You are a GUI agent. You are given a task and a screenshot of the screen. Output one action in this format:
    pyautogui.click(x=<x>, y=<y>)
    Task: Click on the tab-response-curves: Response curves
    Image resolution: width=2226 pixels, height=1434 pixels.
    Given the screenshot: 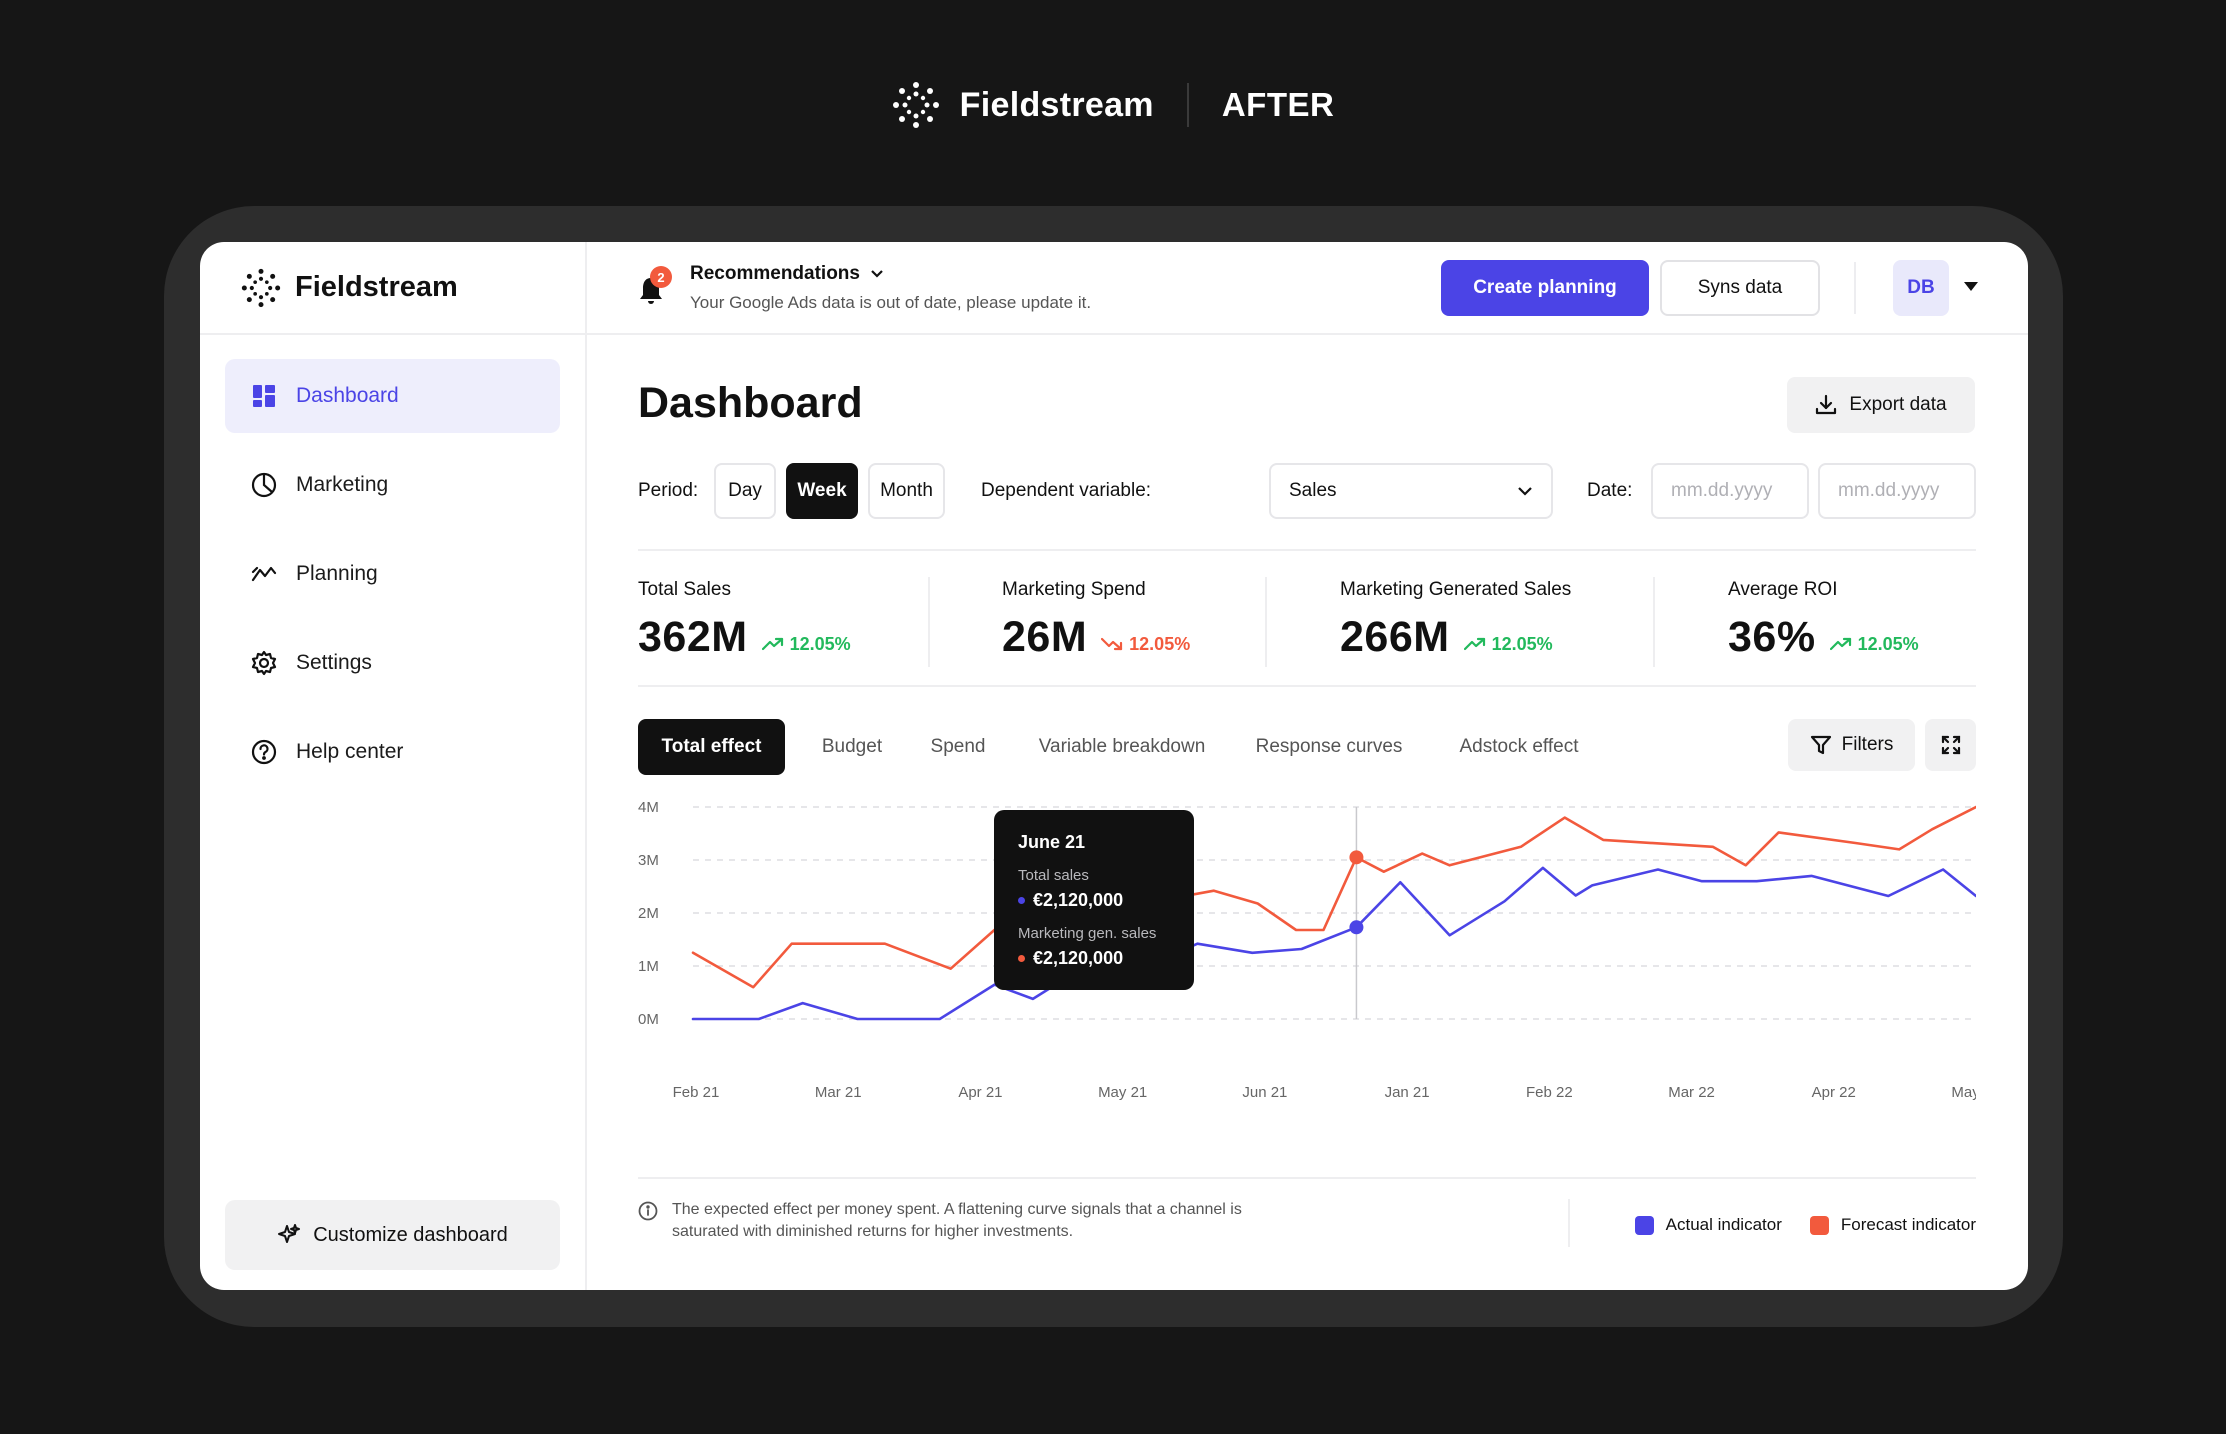 What is the action you would take?
    pyautogui.click(x=1329, y=746)
    